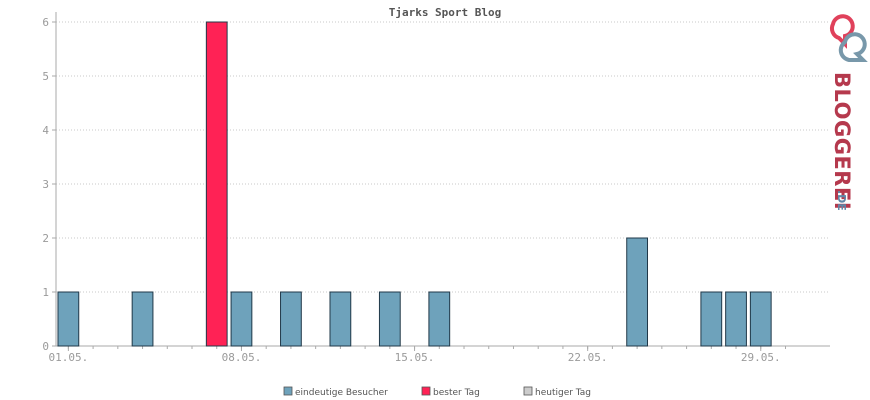 This screenshot has height=400, width=870. Describe the element at coordinates (45, 130) in the screenshot. I see `y-tick-label: 4` at that location.